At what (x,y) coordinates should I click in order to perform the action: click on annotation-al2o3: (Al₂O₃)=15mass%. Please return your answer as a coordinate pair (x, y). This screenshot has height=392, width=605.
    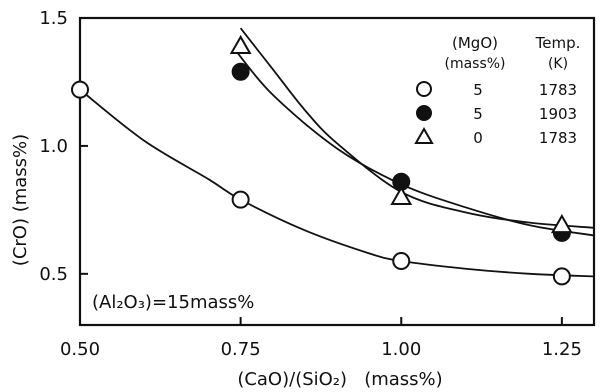
    Looking at the image, I should click on (173, 302).